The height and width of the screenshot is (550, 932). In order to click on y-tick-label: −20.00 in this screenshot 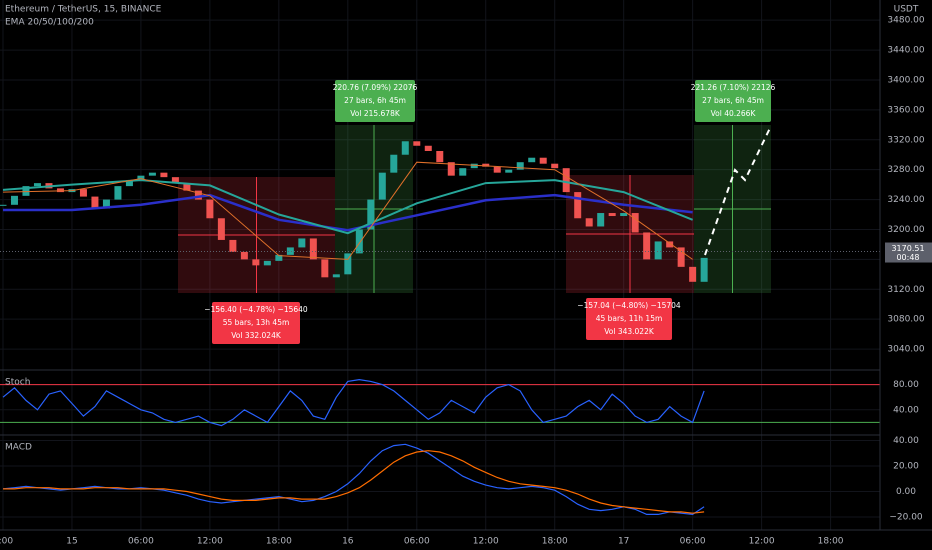, I will do `click(906, 517)`.